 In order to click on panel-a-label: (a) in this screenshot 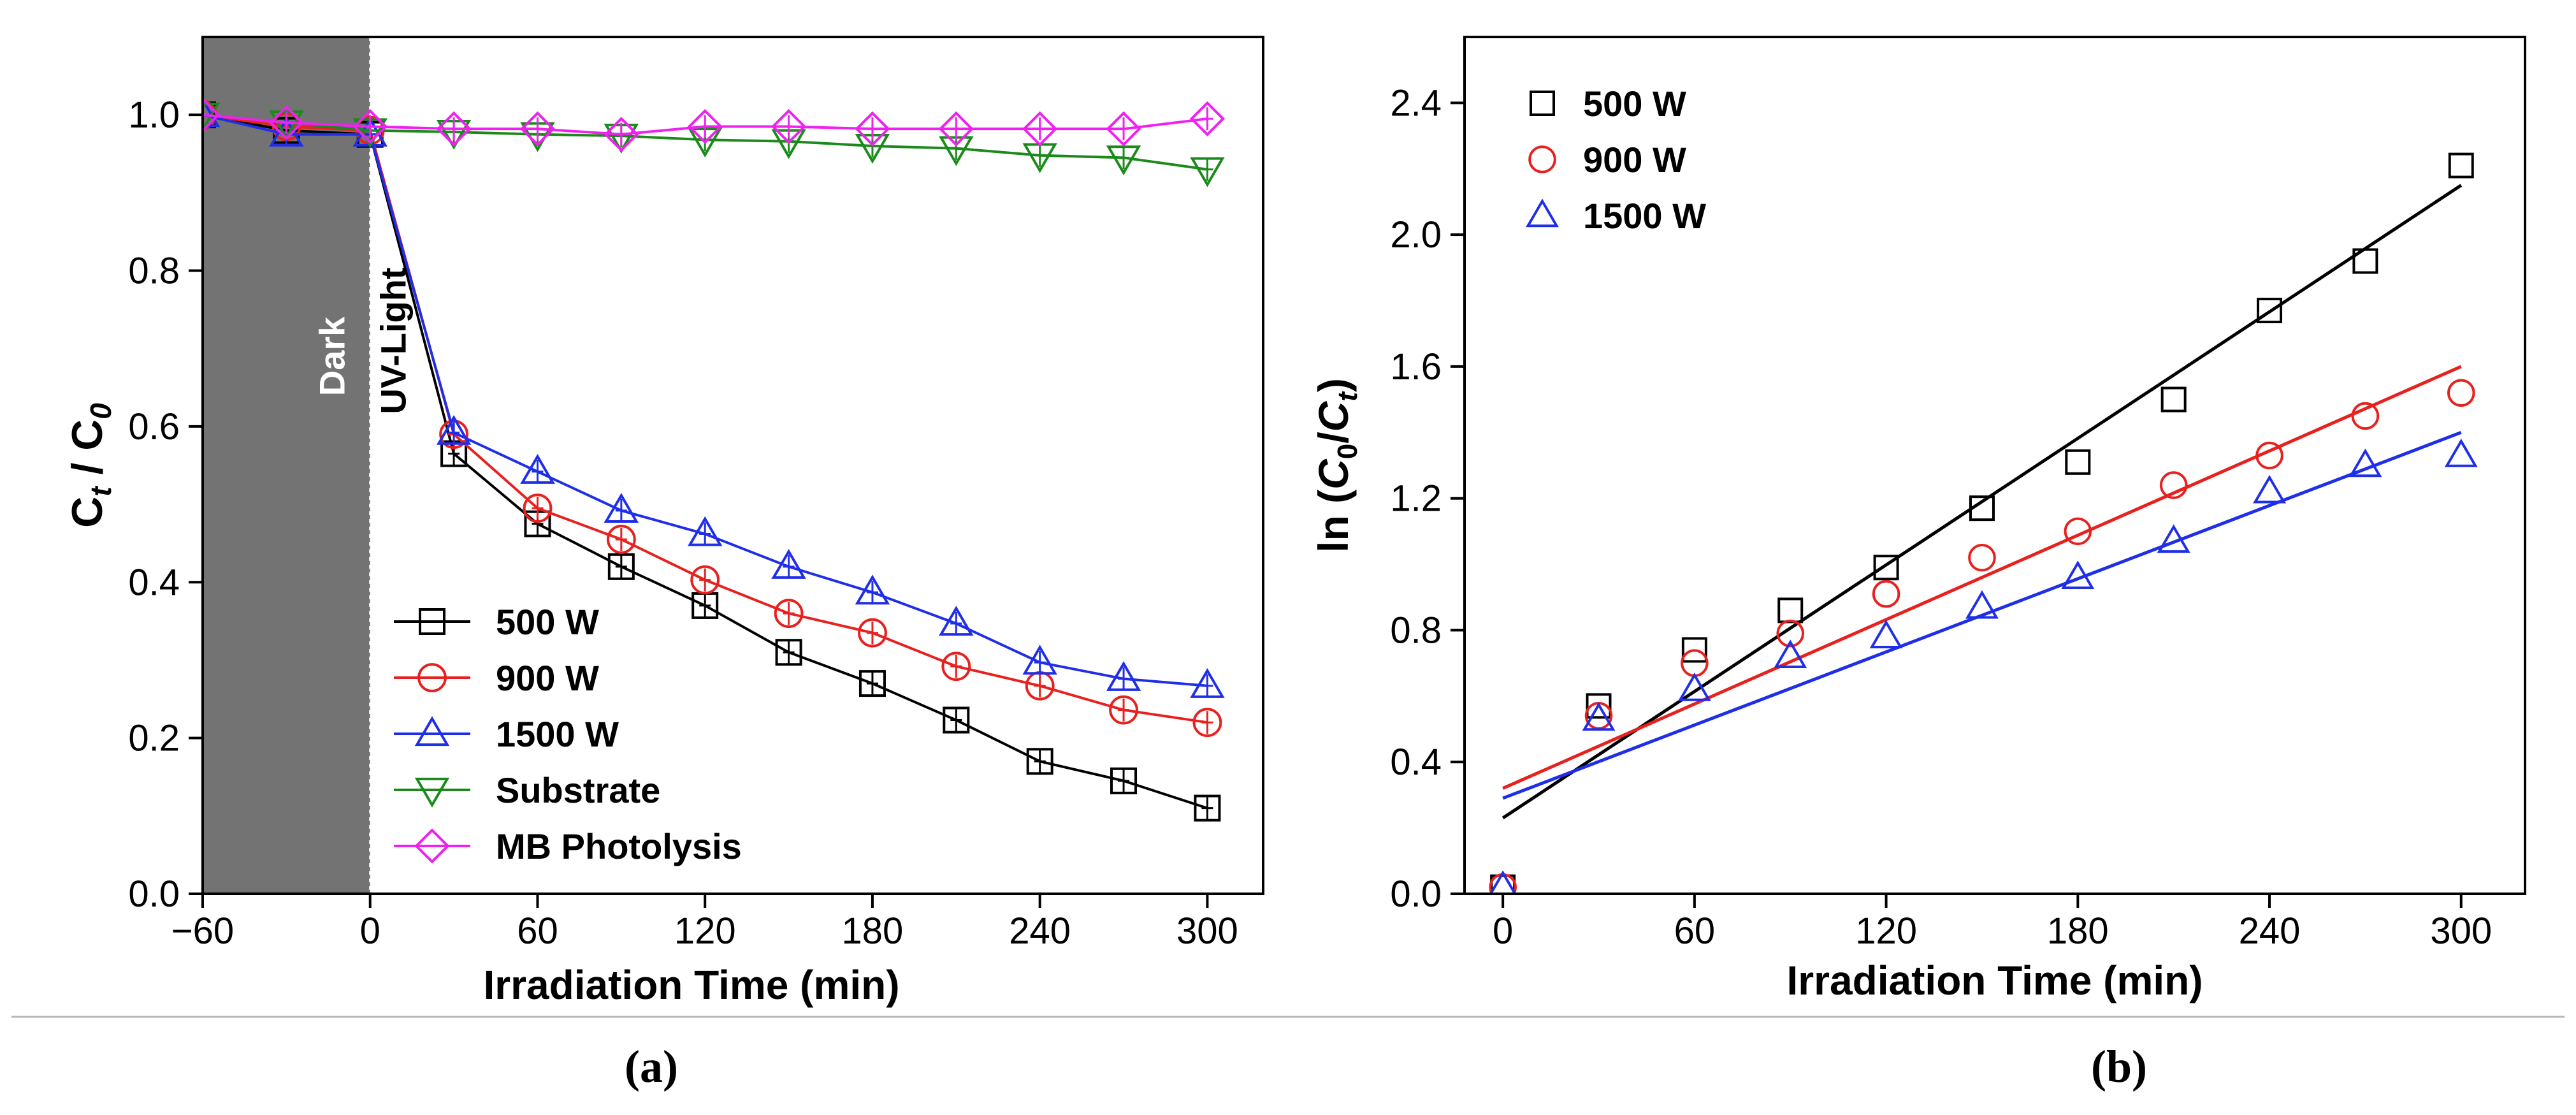, I will do `click(651, 1066)`.